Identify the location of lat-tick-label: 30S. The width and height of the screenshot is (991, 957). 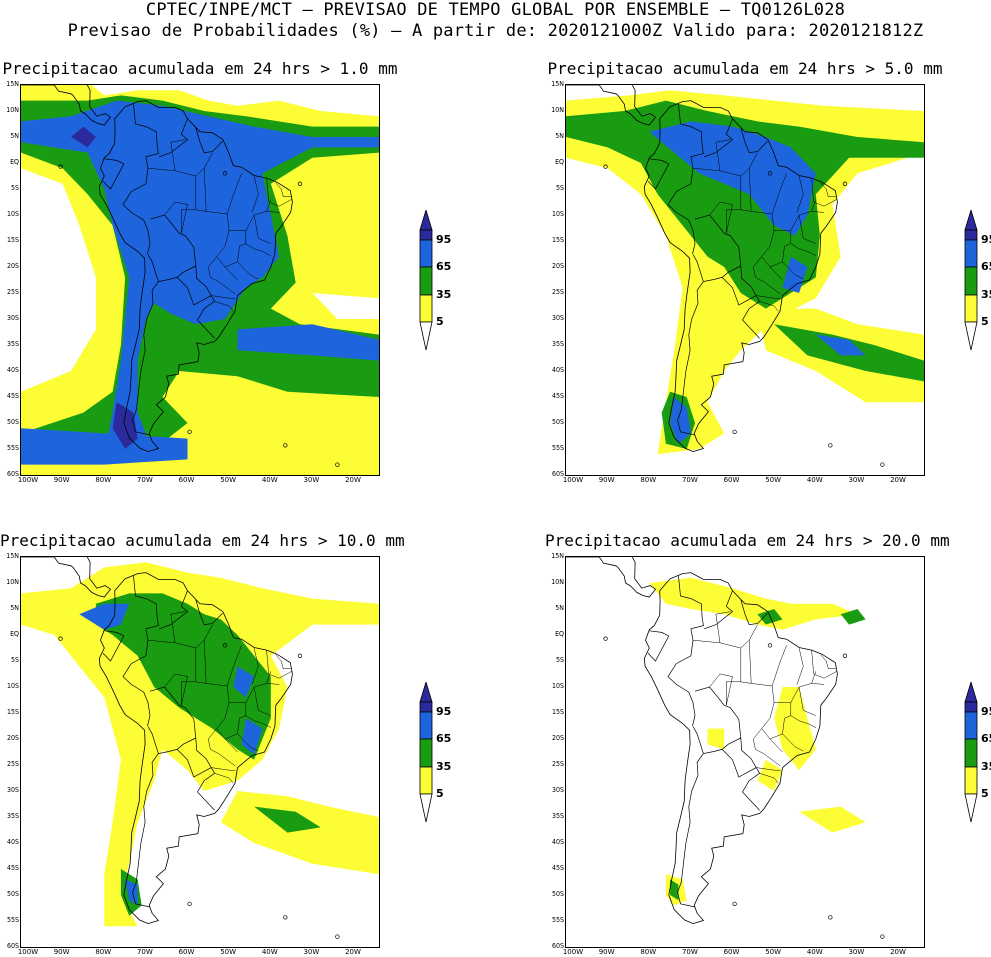
(557, 790).